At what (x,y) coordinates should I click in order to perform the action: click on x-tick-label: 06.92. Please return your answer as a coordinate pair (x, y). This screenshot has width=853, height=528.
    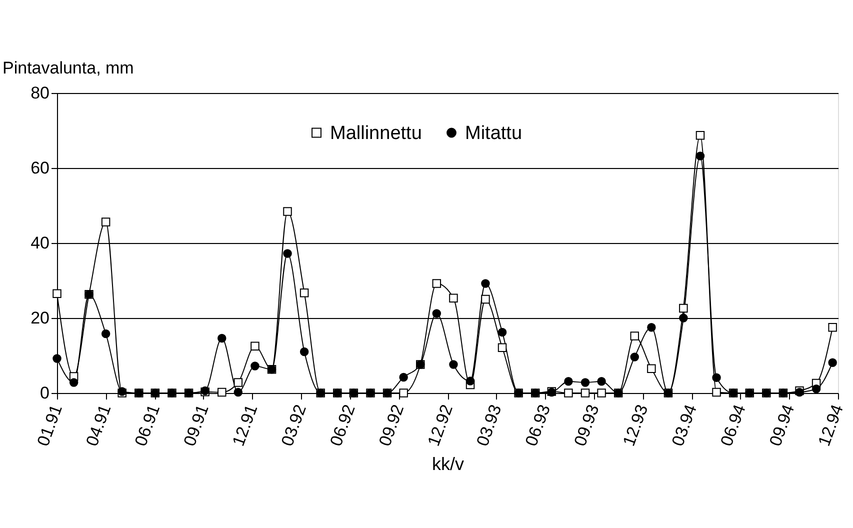
    Looking at the image, I should click on (342, 425).